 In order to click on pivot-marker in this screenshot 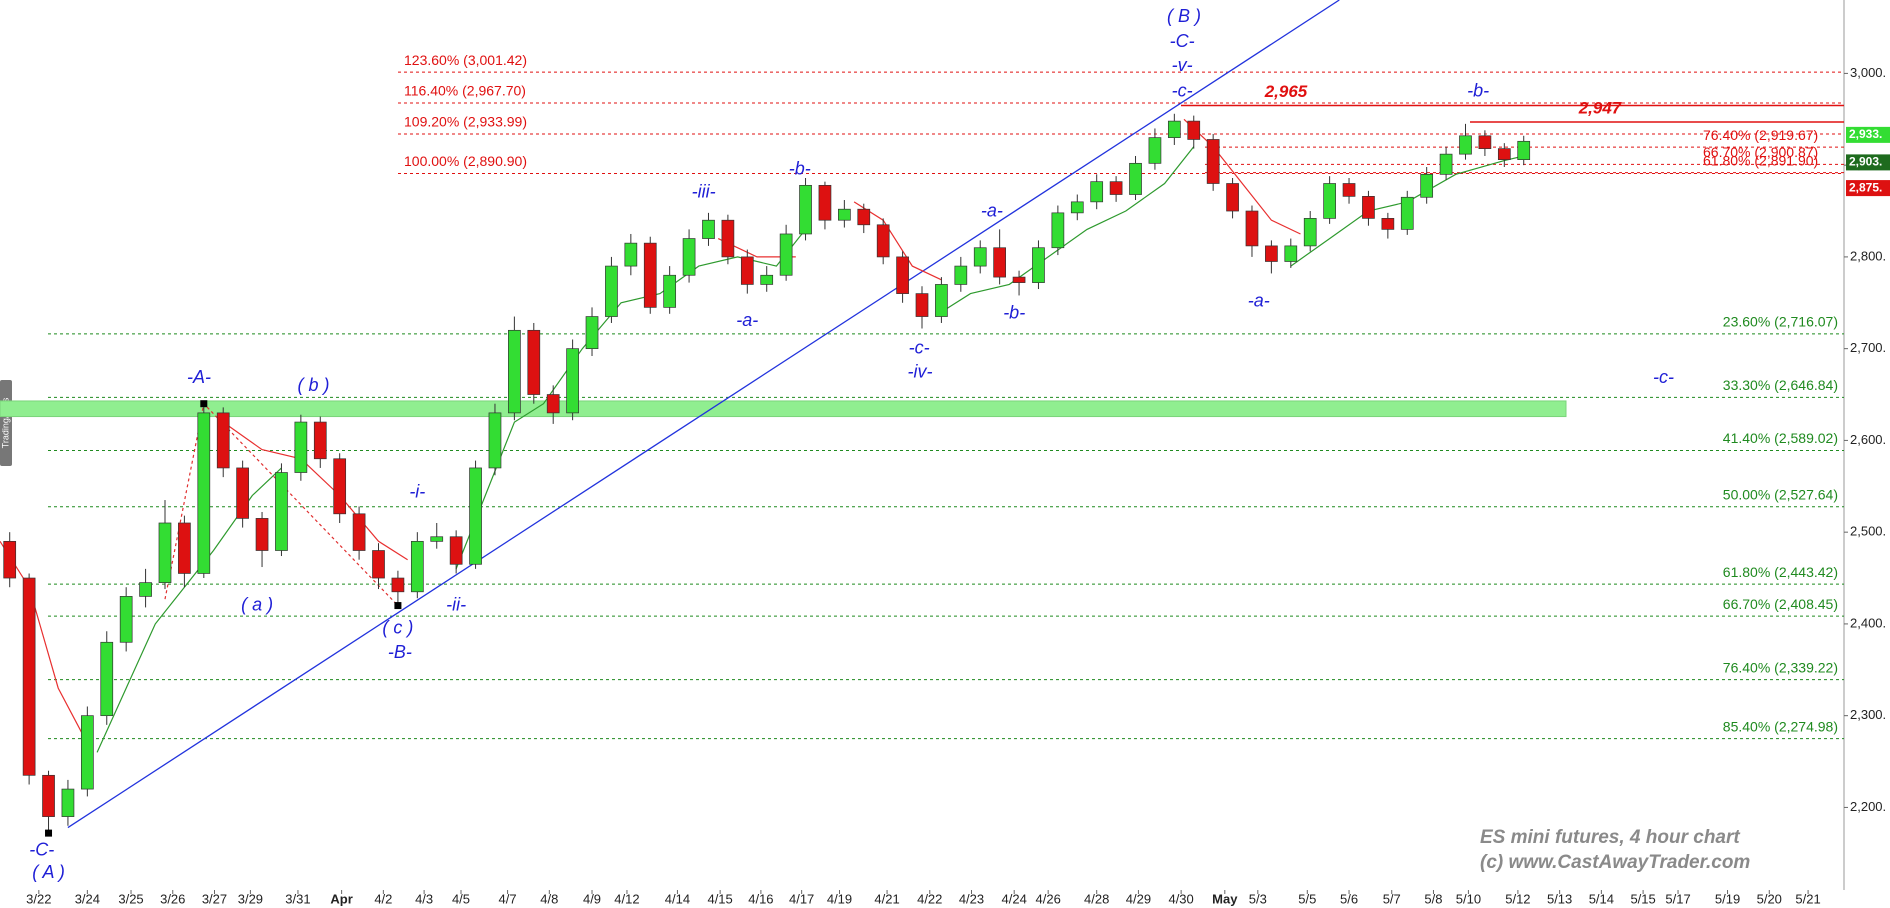, I will do `click(398, 606)`.